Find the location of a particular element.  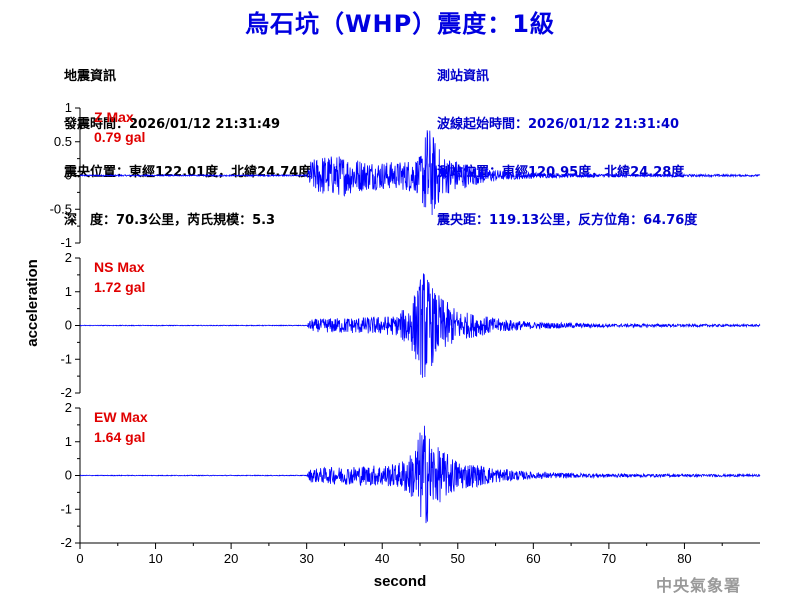

x-tick-label: 80 is located at coordinates (684, 558).